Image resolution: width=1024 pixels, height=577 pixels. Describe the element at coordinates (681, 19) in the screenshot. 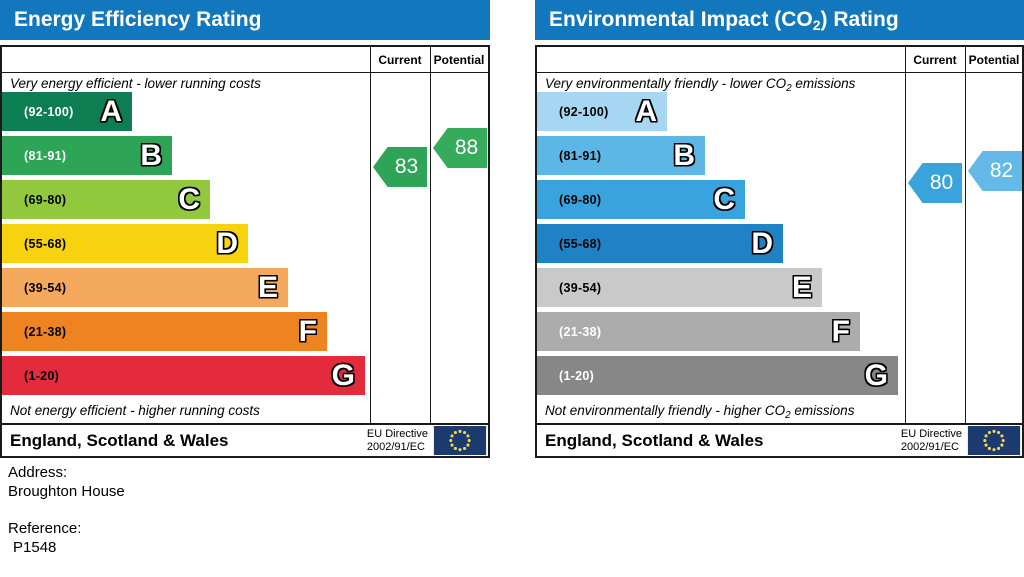

I see `title-text: Environmental Impact (CO` at that location.